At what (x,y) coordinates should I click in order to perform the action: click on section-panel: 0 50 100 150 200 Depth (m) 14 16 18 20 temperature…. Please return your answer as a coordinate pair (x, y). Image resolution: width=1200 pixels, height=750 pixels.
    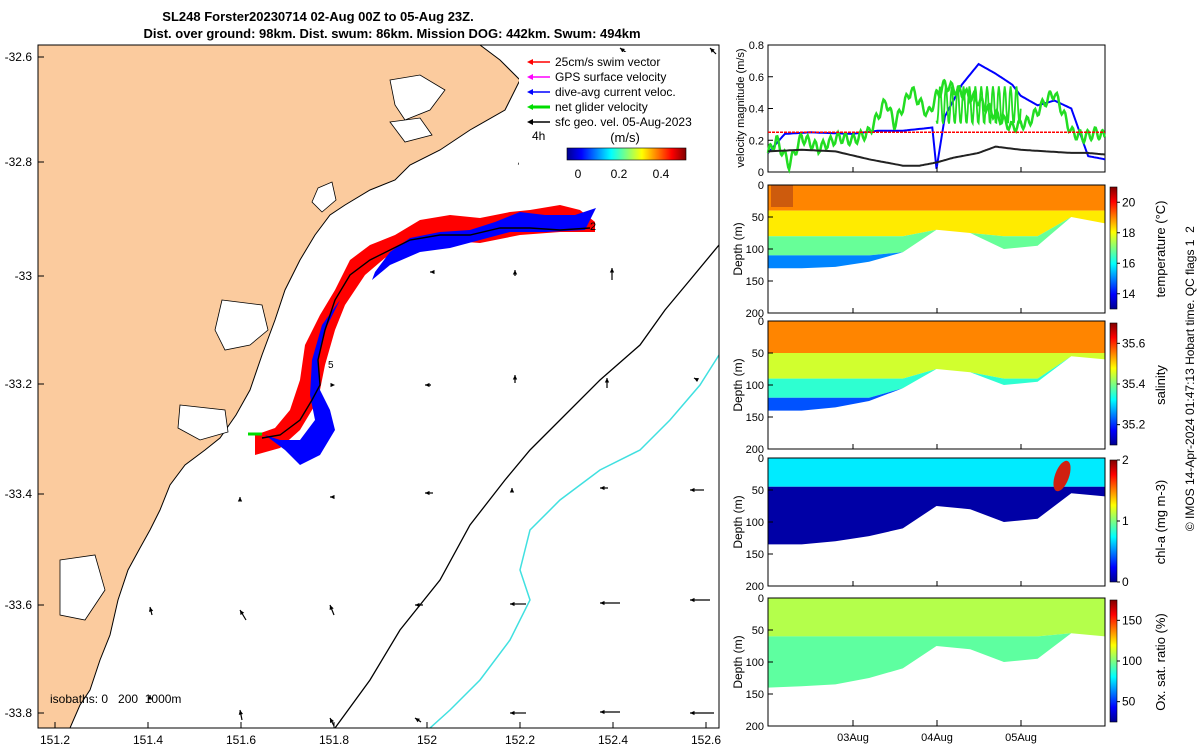
    Looking at the image, I should click on (949, 250).